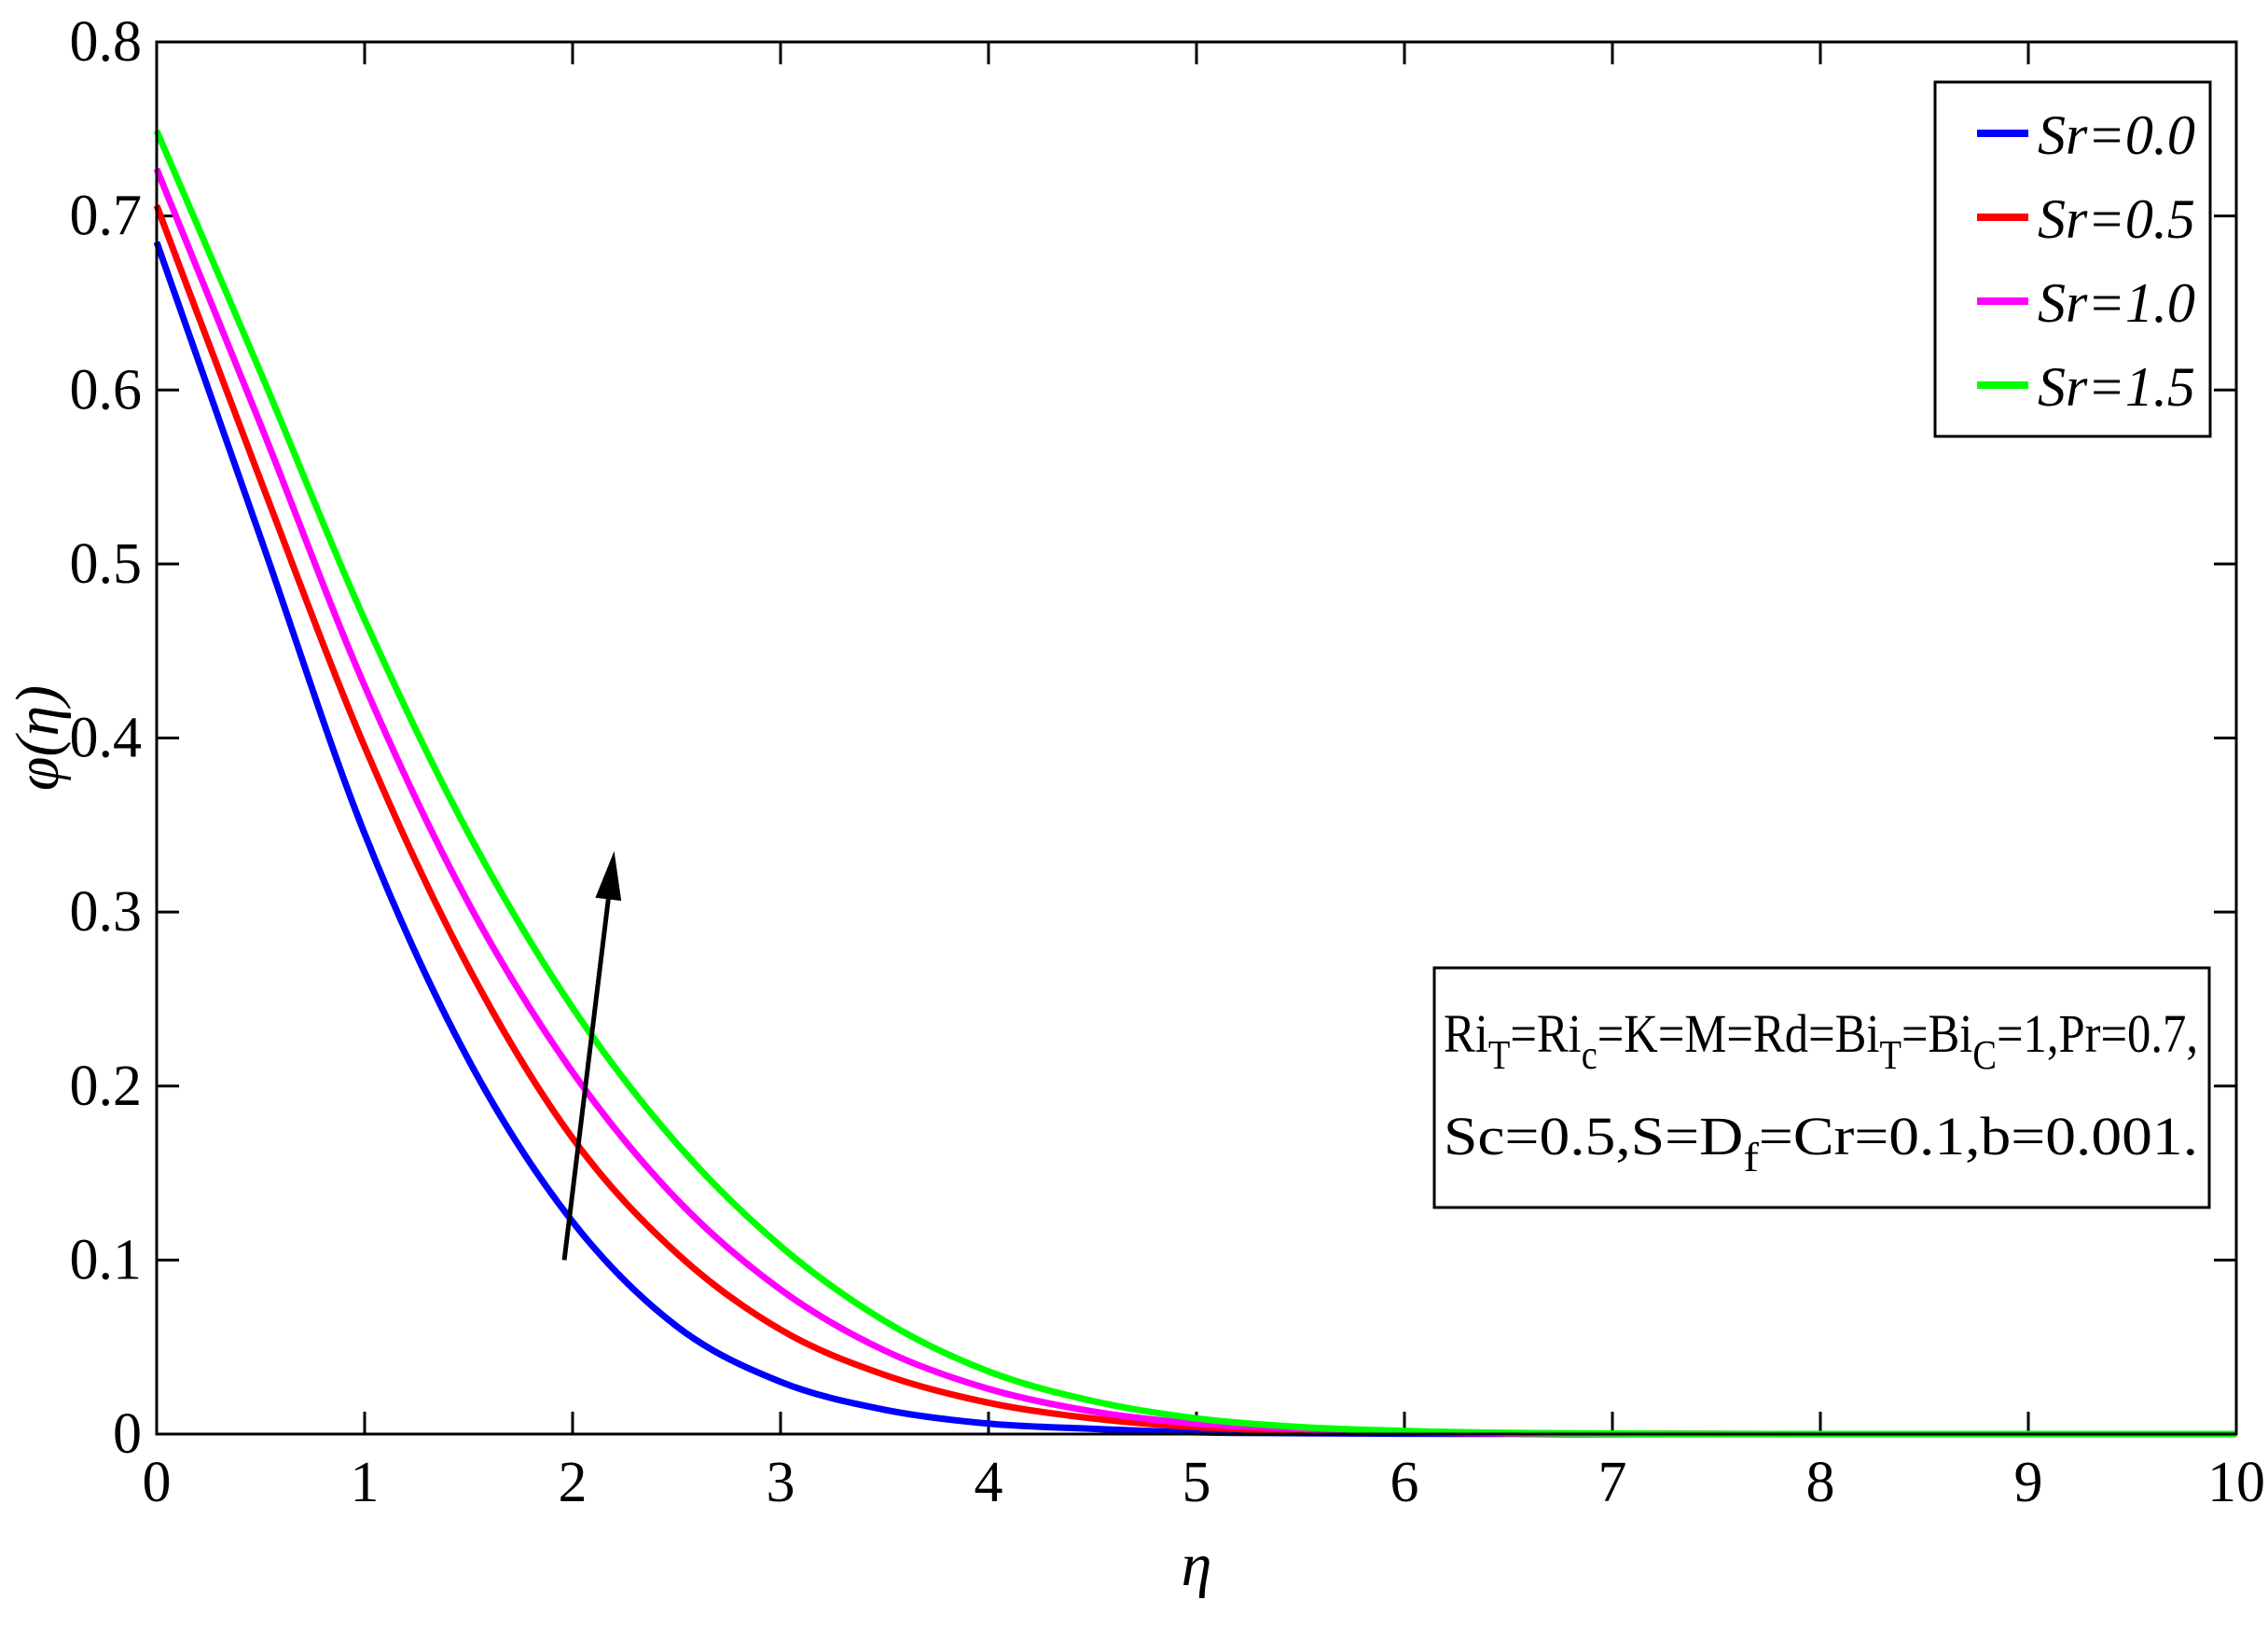 The width and height of the screenshot is (2268, 1628). What do you see at coordinates (38, 738) in the screenshot?
I see `y-axis-label: φ(η)` at bounding box center [38, 738].